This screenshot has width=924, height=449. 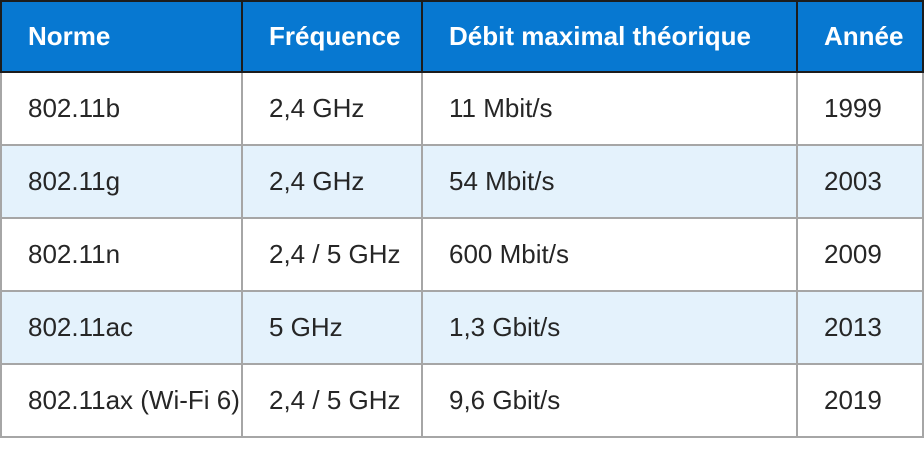 I want to click on cell-debit: 9,6 Gbit/s, so click(x=609, y=400).